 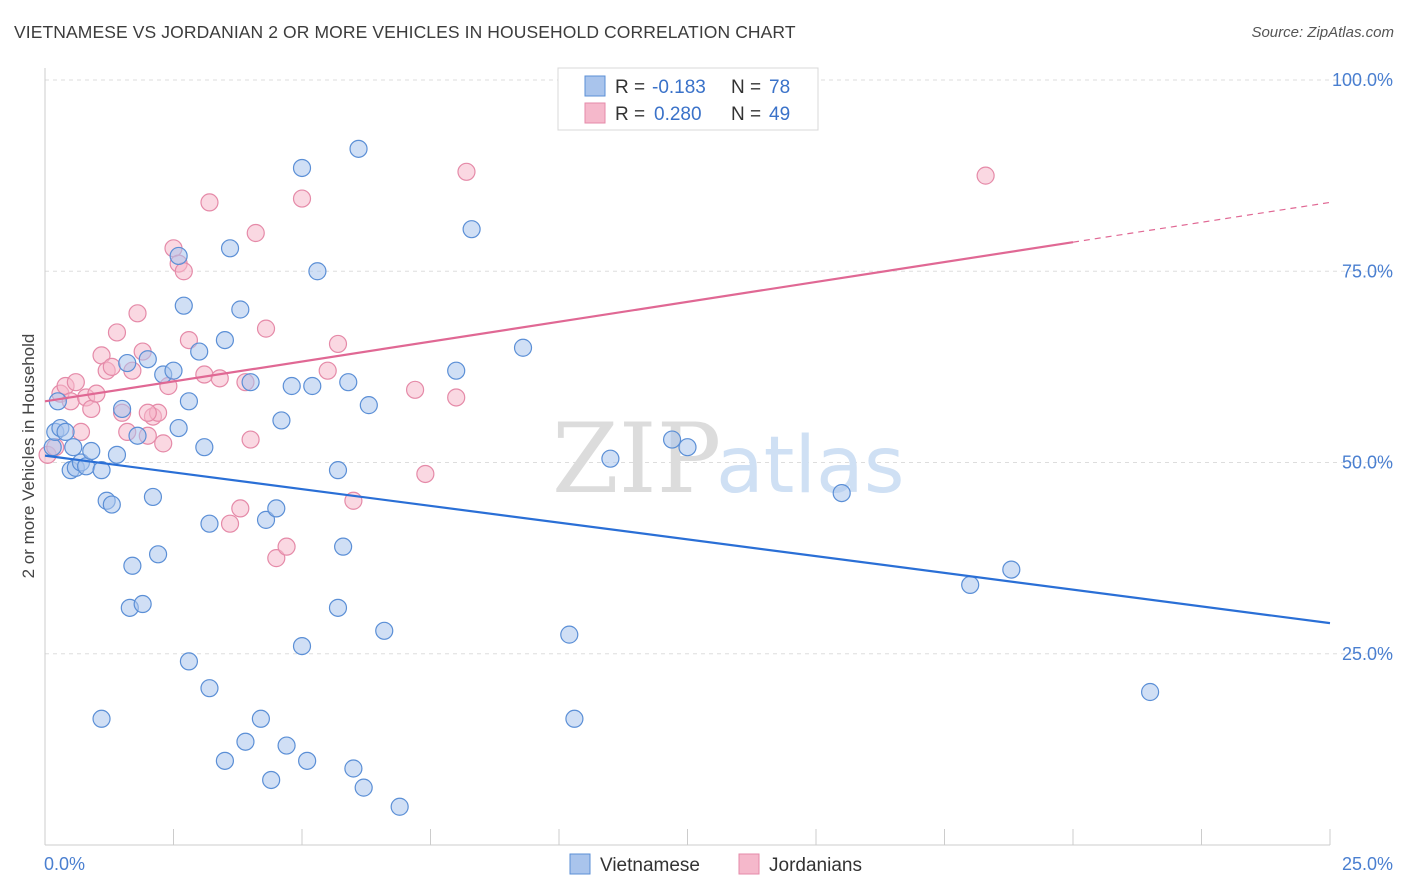 What do you see at coordinates (1367, 654) in the screenshot?
I see `y-tick-label: 25.0%` at bounding box center [1367, 654].